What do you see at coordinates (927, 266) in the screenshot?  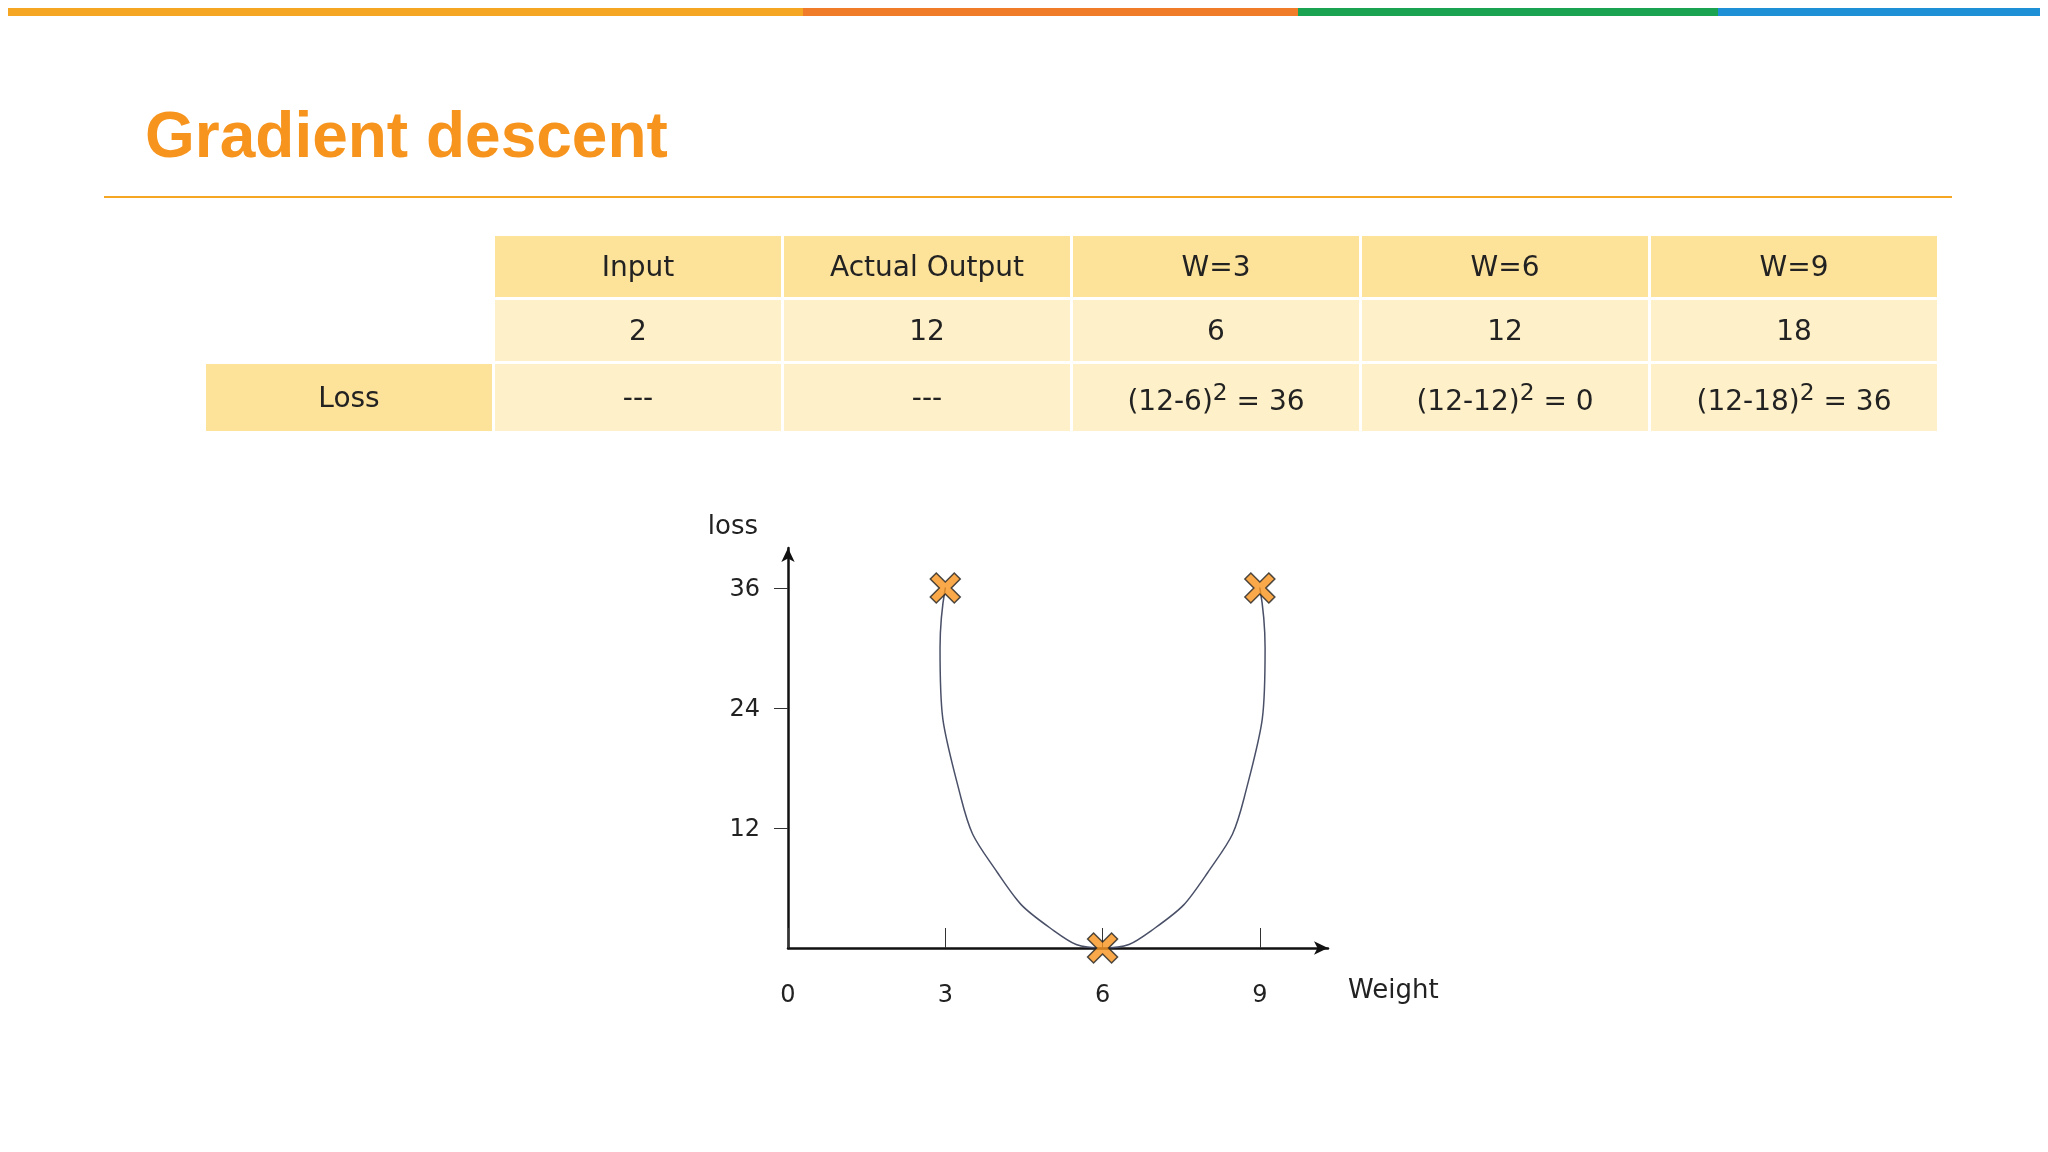 I see `text: Actual Output` at bounding box center [927, 266].